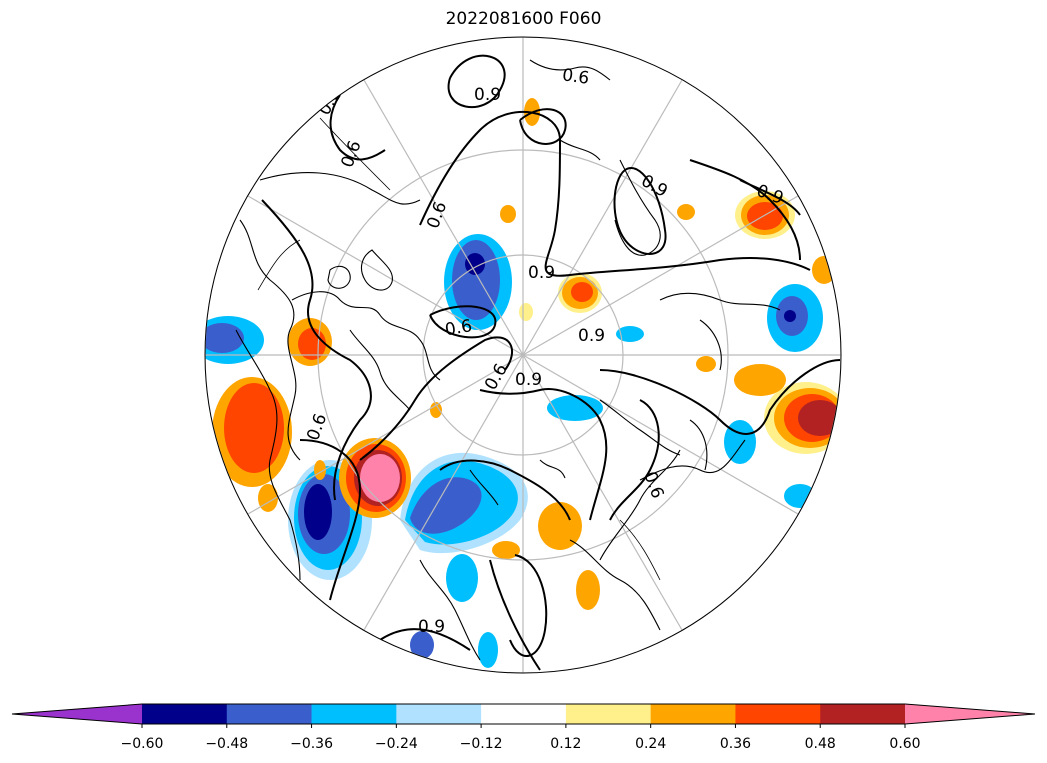 The width and height of the screenshot is (1047, 763). What do you see at coordinates (481, 744) in the screenshot?
I see `colorbar-tick-label: −0.12` at bounding box center [481, 744].